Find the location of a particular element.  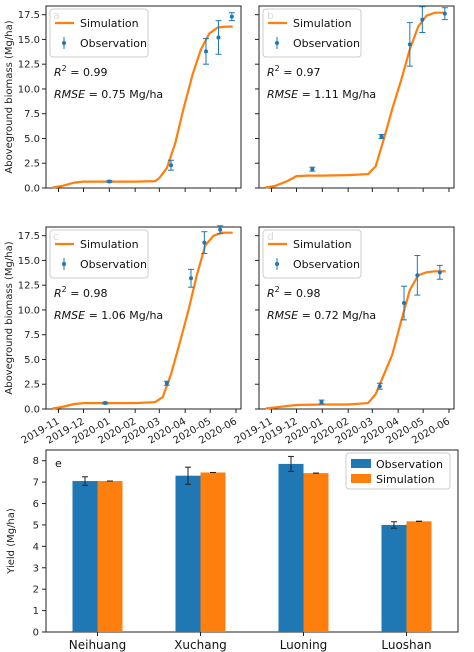

y-tick-label: 5 is located at coordinates (36, 525).